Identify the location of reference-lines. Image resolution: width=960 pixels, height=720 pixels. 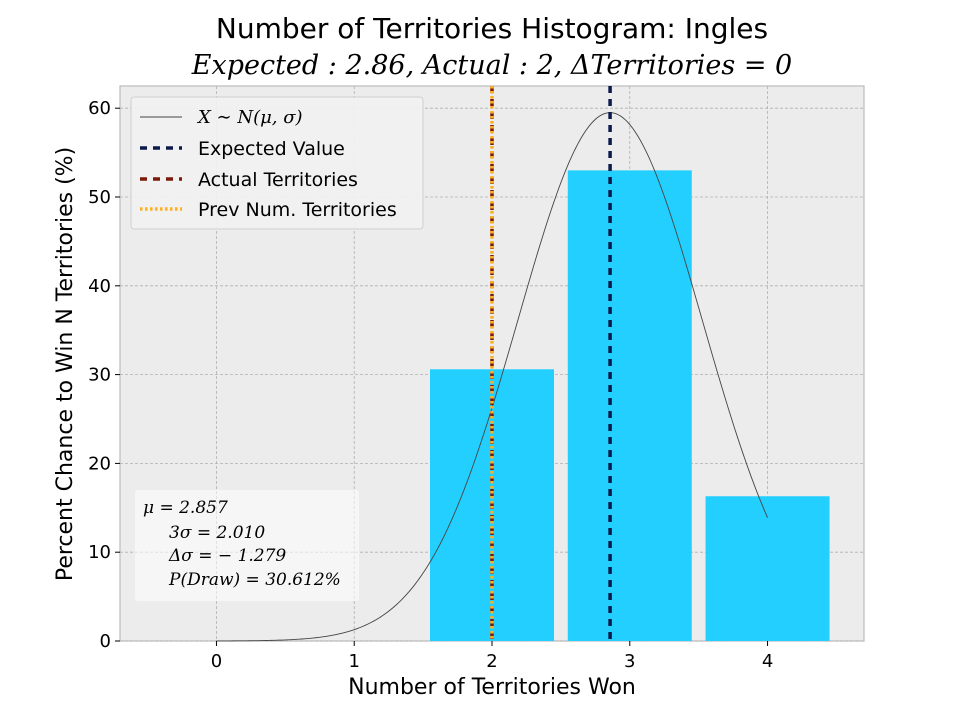
(551, 363).